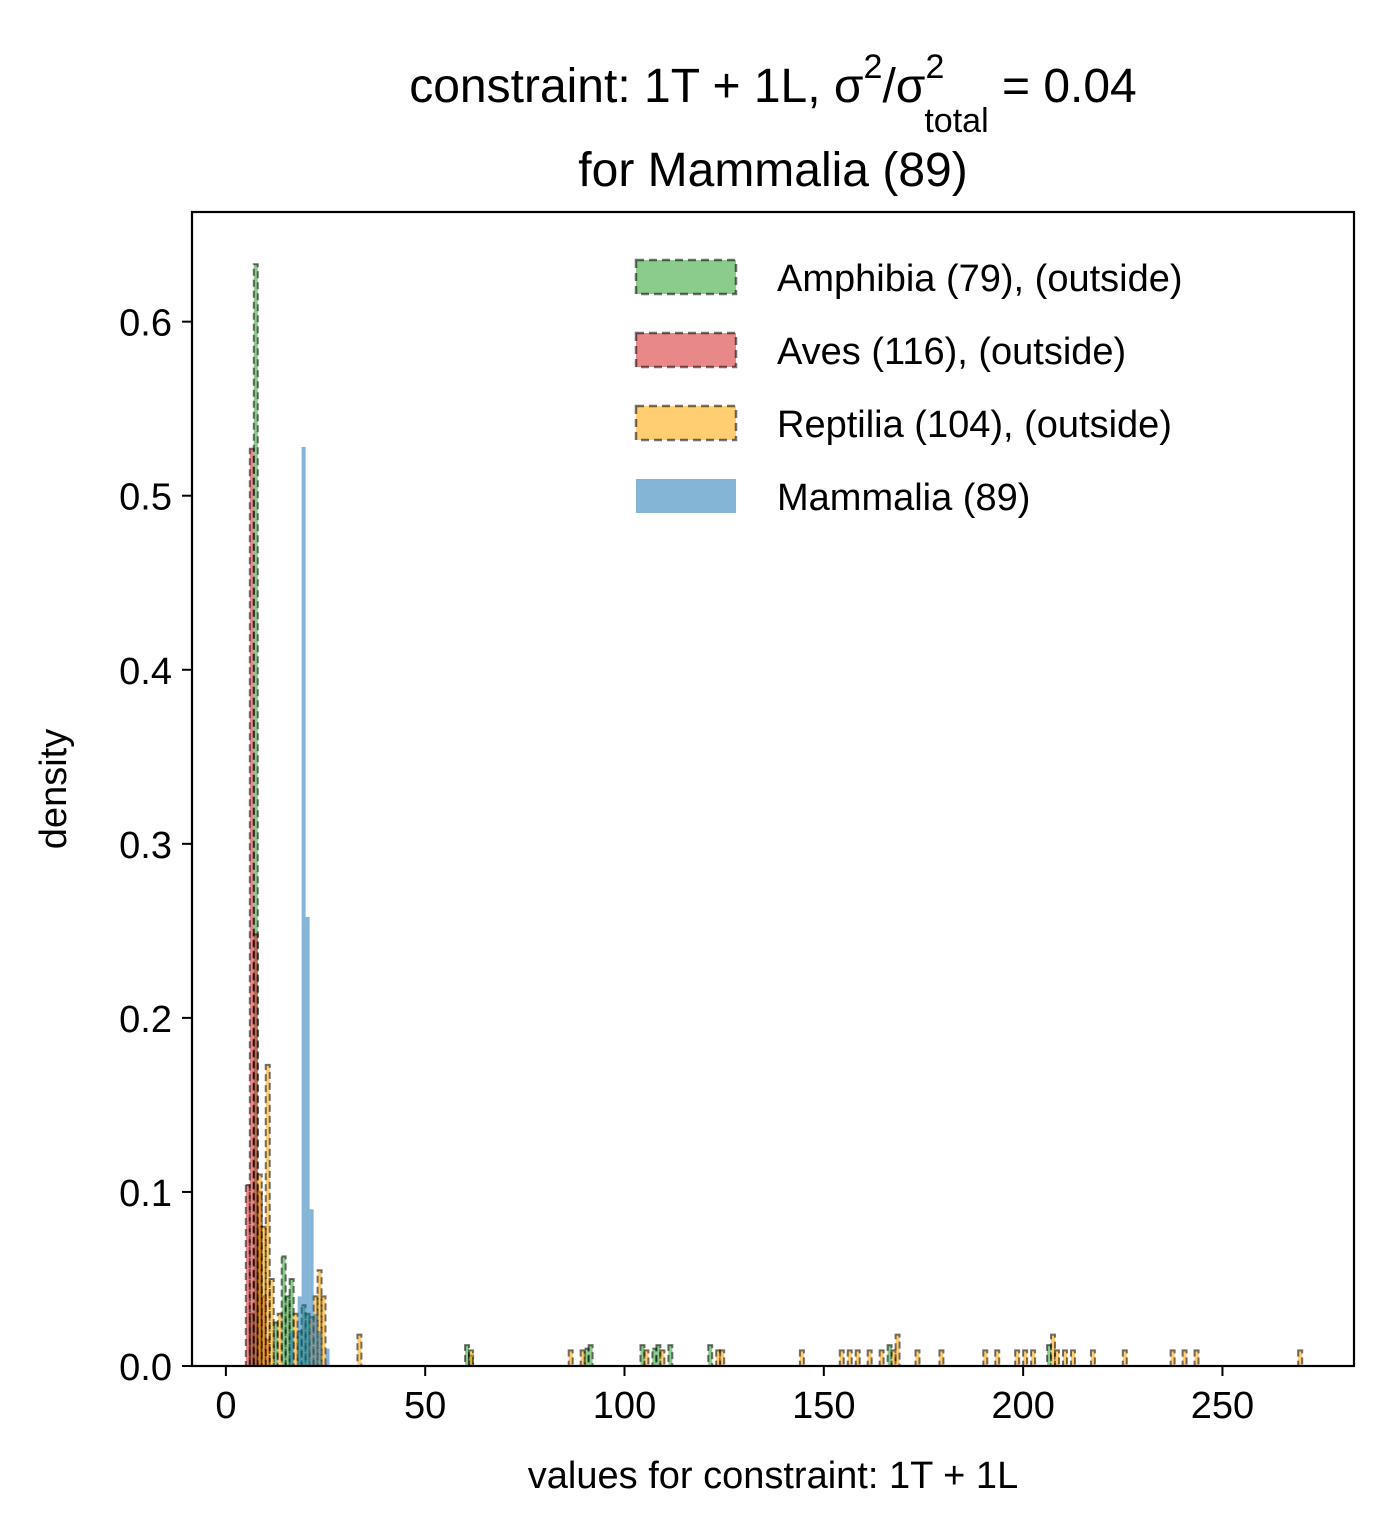  Describe the element at coordinates (773, 1476) in the screenshot. I see `x-axis-label: values for constraint: 1T + 1L` at that location.